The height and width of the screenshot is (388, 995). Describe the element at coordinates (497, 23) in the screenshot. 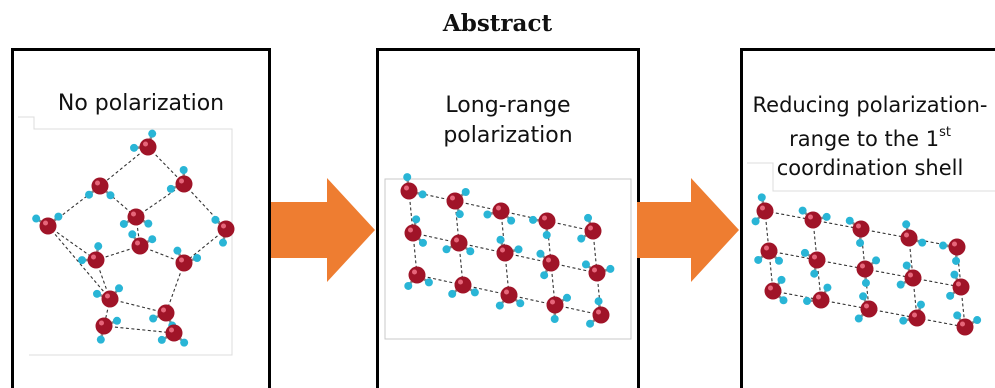

I see `abstract-heading: Abstract` at that location.